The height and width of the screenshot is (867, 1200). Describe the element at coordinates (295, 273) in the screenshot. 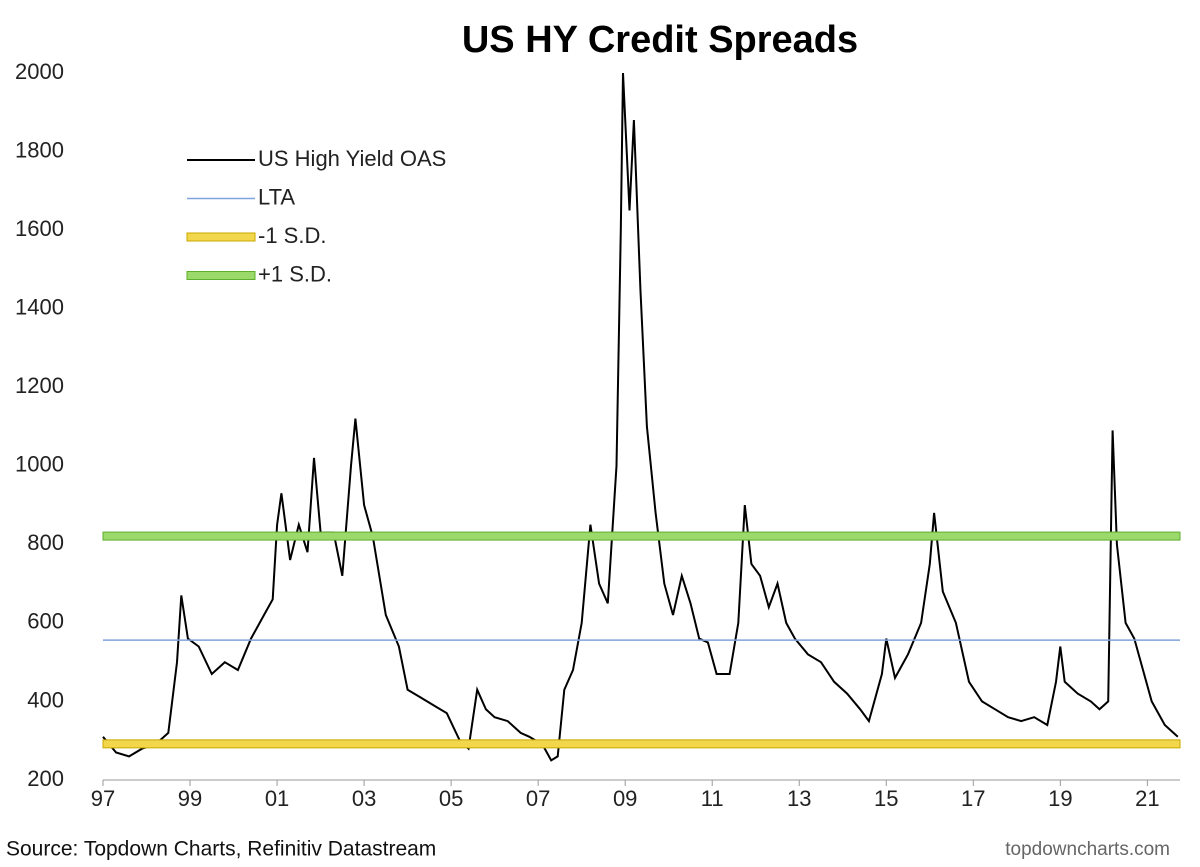

I see `legend-label: +1 S.D.` at that location.